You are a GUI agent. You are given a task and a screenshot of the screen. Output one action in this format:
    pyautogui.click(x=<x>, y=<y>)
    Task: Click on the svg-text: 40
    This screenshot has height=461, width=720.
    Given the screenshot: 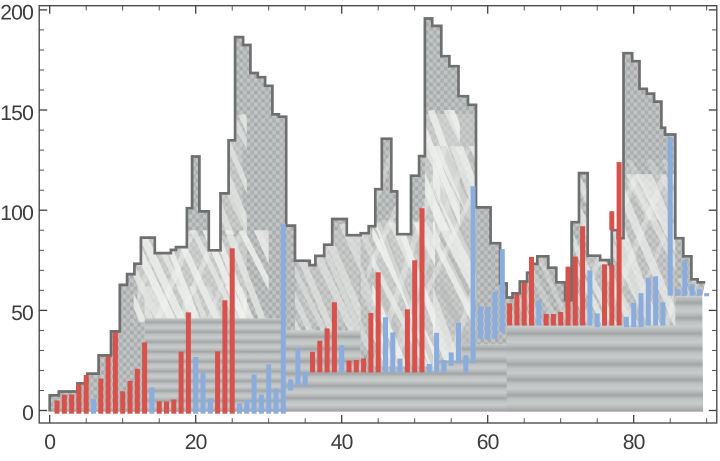 What is the action you would take?
    pyautogui.click(x=342, y=442)
    